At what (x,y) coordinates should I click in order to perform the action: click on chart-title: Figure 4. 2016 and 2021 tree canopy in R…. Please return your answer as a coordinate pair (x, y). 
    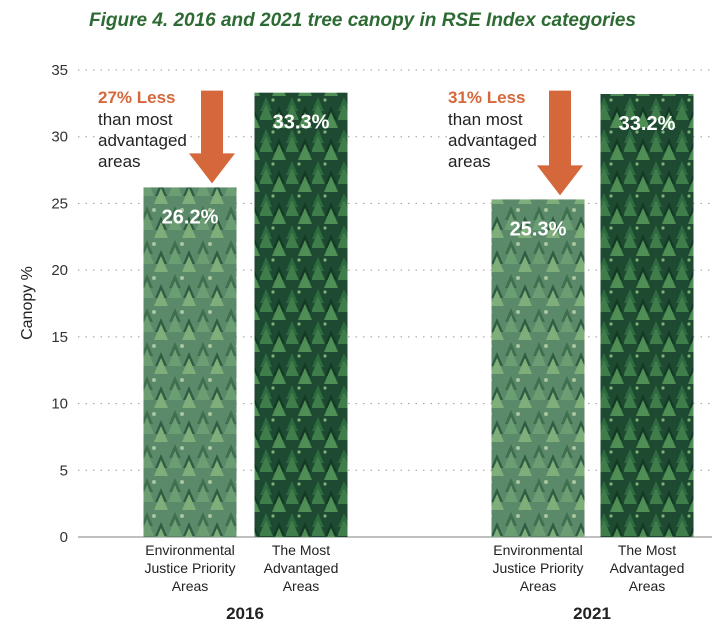
    Looking at the image, I should click on (362, 20).